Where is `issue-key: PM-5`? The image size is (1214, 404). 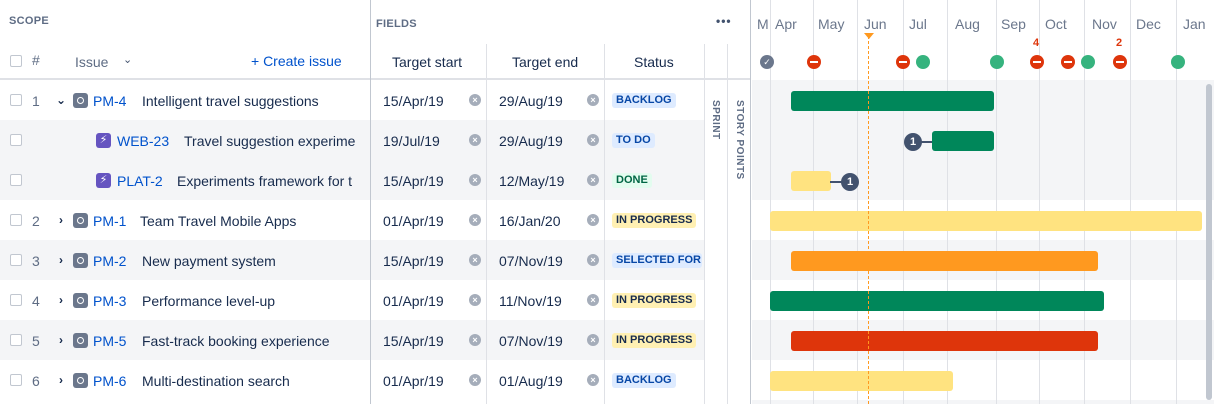 issue-key: PM-5 is located at coordinates (110, 341).